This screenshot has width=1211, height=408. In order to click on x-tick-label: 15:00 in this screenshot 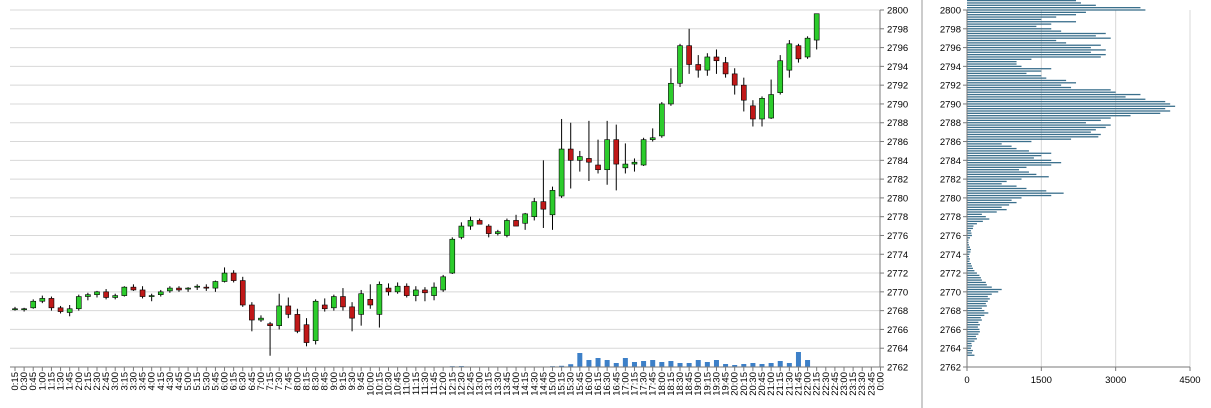, I will do `click(552, 384)`.